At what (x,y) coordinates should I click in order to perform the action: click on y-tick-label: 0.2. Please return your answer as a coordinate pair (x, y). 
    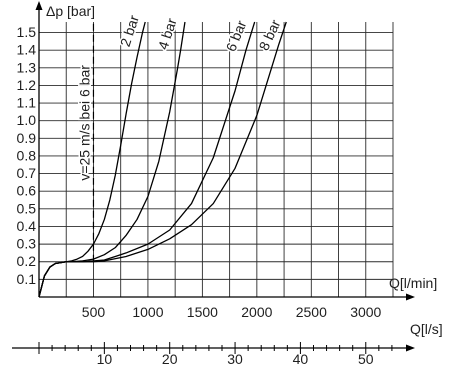
    Looking at the image, I should click on (27, 261).